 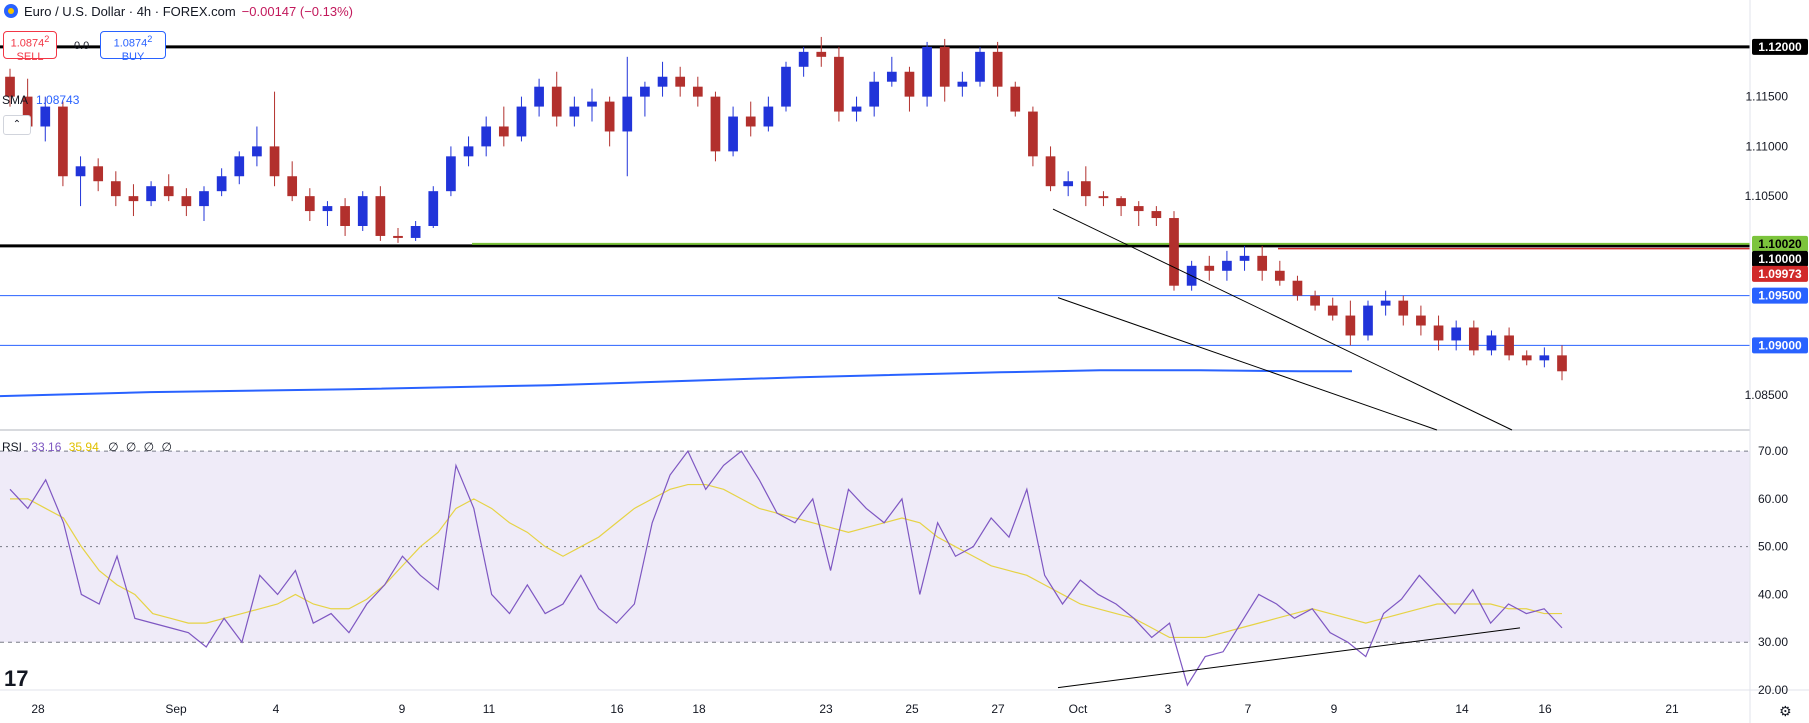 What do you see at coordinates (17, 125) in the screenshot?
I see `collapse-legend-icon: ⌃` at bounding box center [17, 125].